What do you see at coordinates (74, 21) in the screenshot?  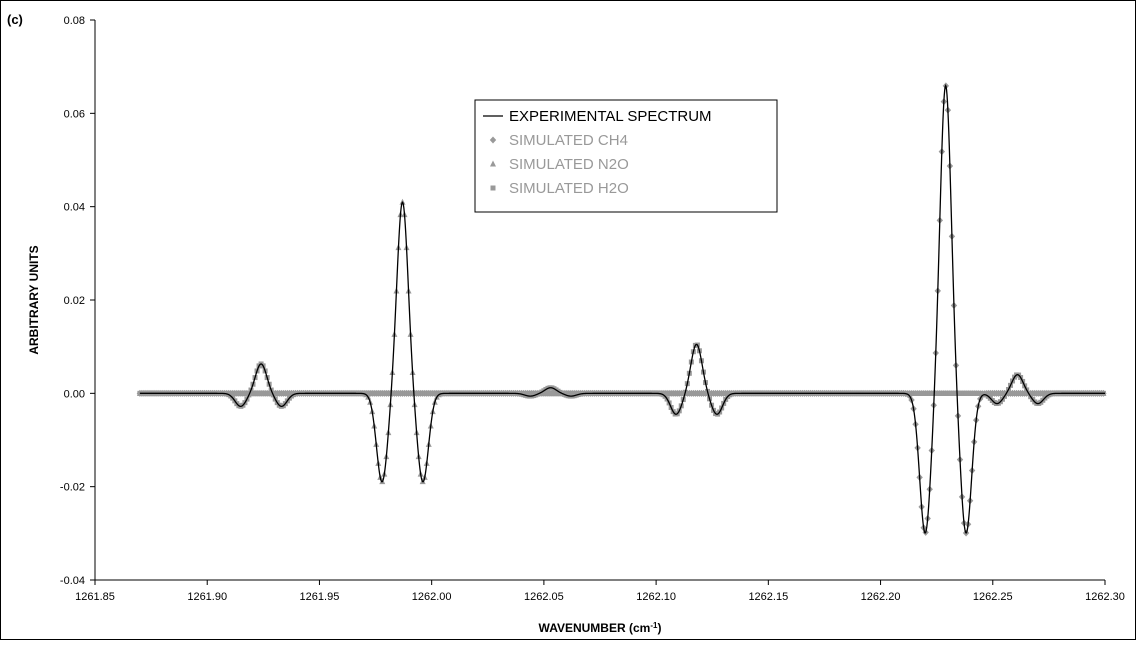 I see `y-tick-label: 0.08` at bounding box center [74, 21].